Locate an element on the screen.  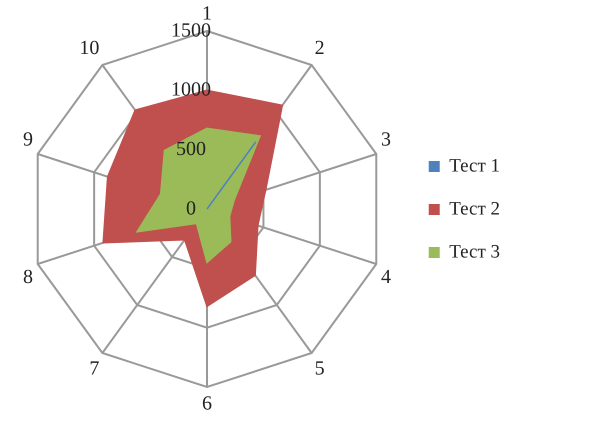
legend-label: Тест 1 is located at coordinates (474, 165).